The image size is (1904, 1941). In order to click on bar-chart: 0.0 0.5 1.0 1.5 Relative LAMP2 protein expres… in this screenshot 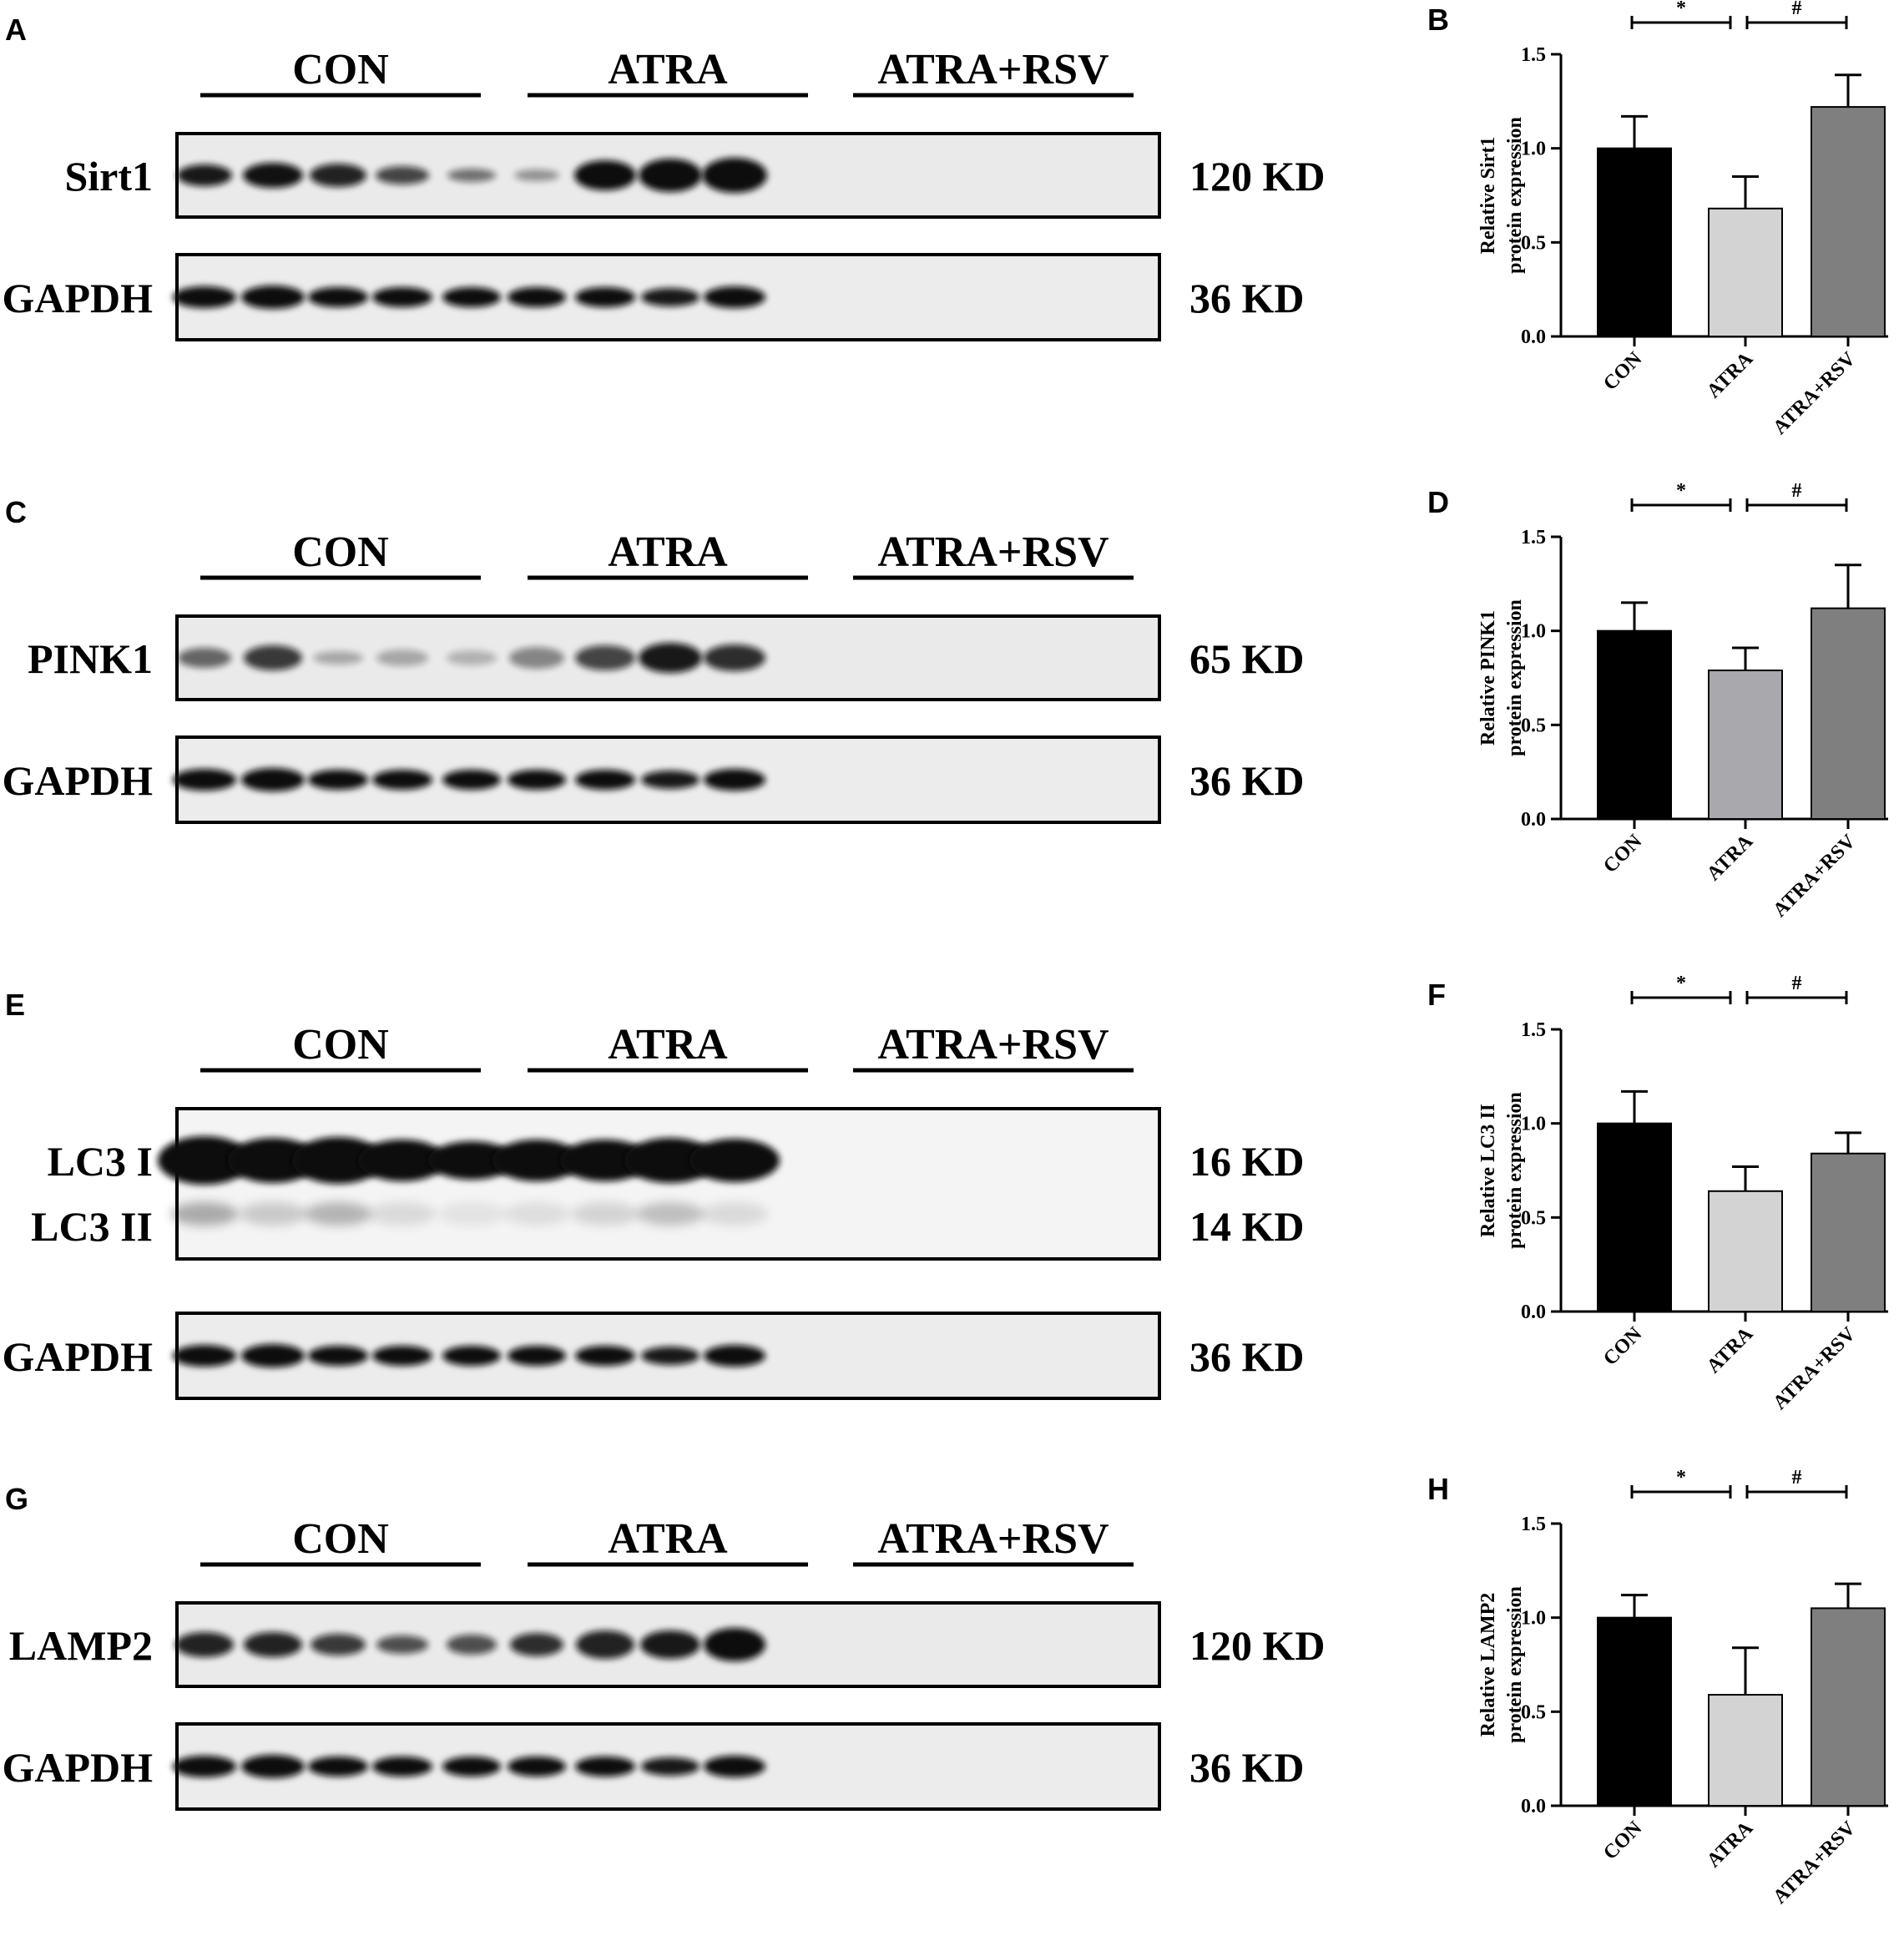, I will do `click(1682, 1687)`.